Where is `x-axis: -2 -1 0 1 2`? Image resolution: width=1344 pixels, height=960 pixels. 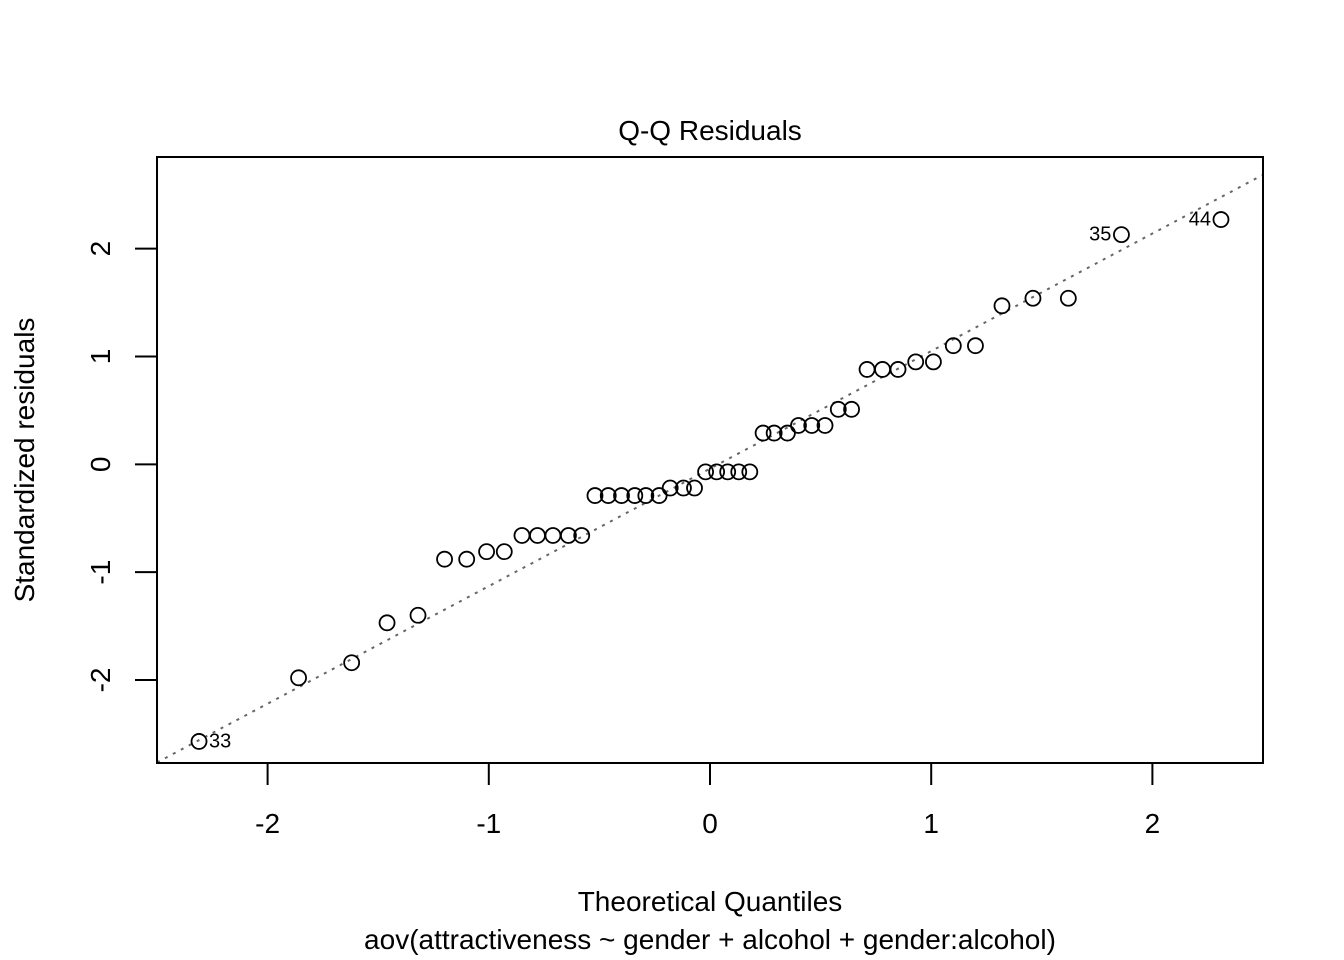 x-axis: -2 -1 0 1 2 is located at coordinates (708, 800).